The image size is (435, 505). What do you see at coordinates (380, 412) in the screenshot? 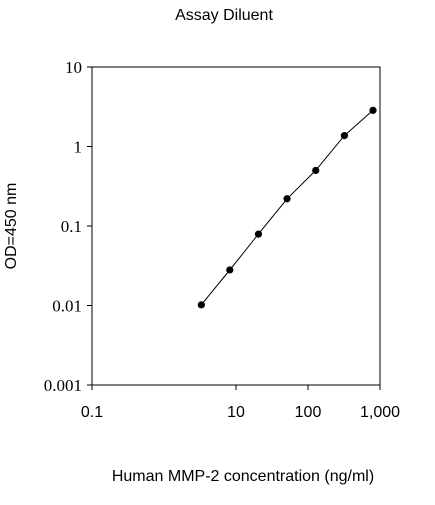
I see `x-tick-label: 1,000` at bounding box center [380, 412].